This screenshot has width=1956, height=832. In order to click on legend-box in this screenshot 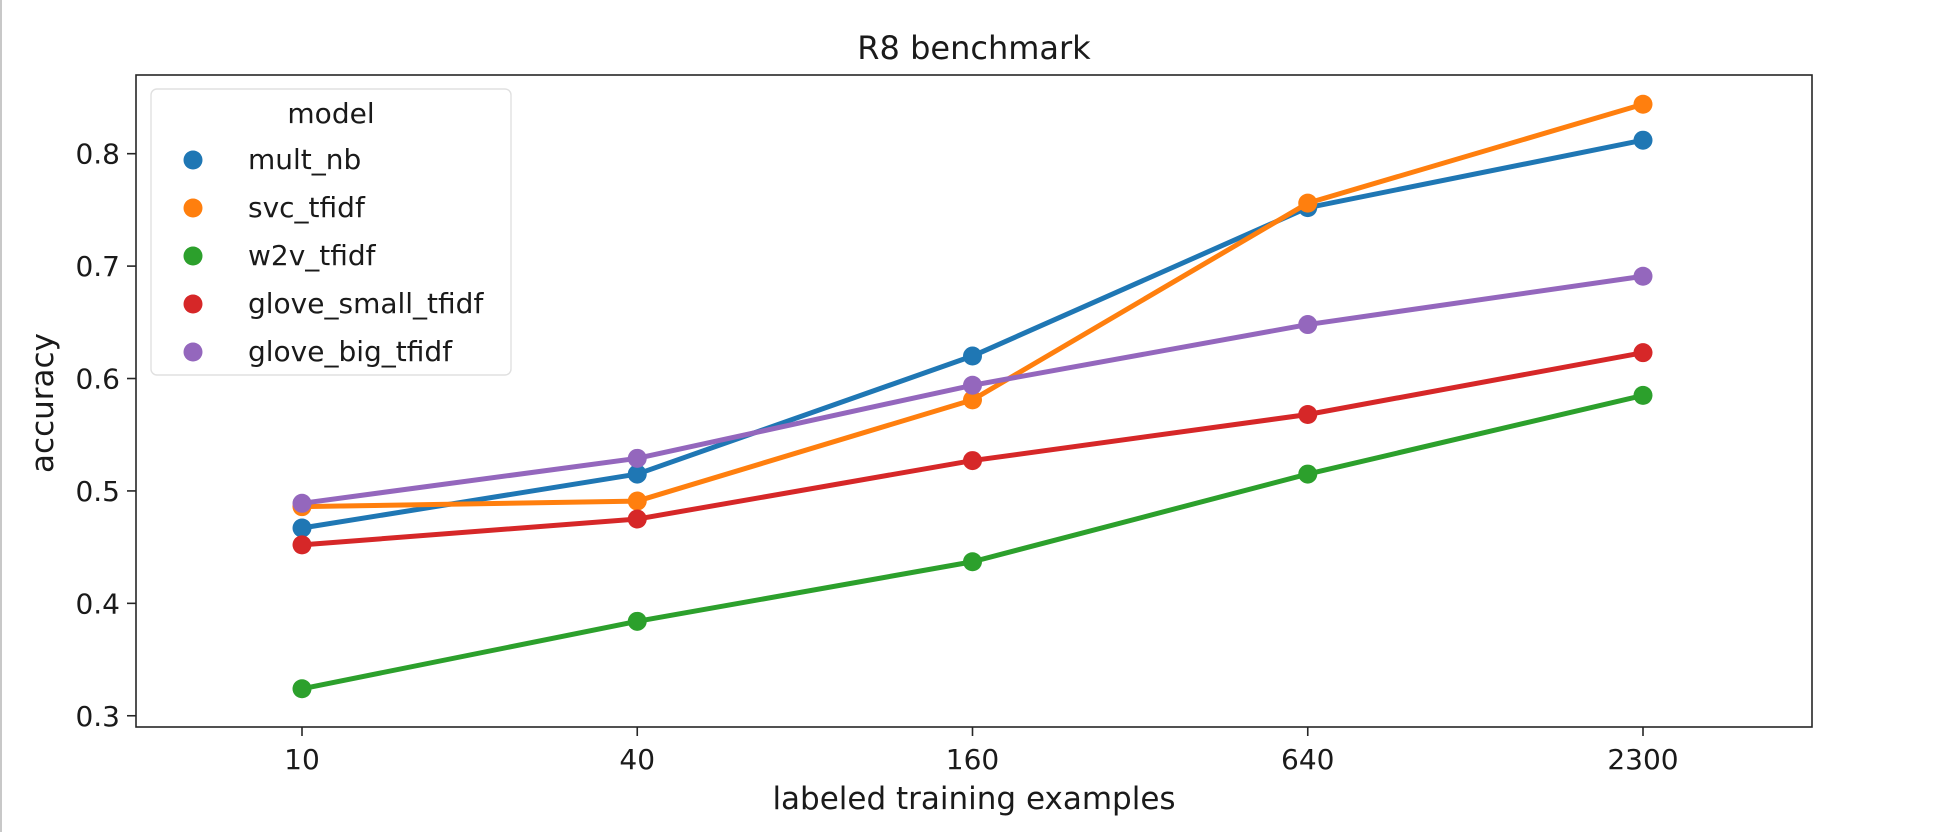, I will do `click(331, 232)`.